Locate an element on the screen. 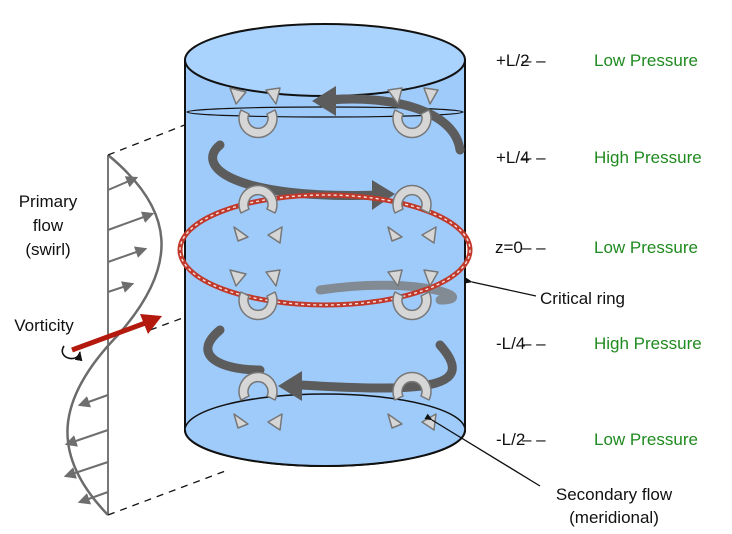 The height and width of the screenshot is (534, 732). swirl-bottom-head is located at coordinates (290, 386).